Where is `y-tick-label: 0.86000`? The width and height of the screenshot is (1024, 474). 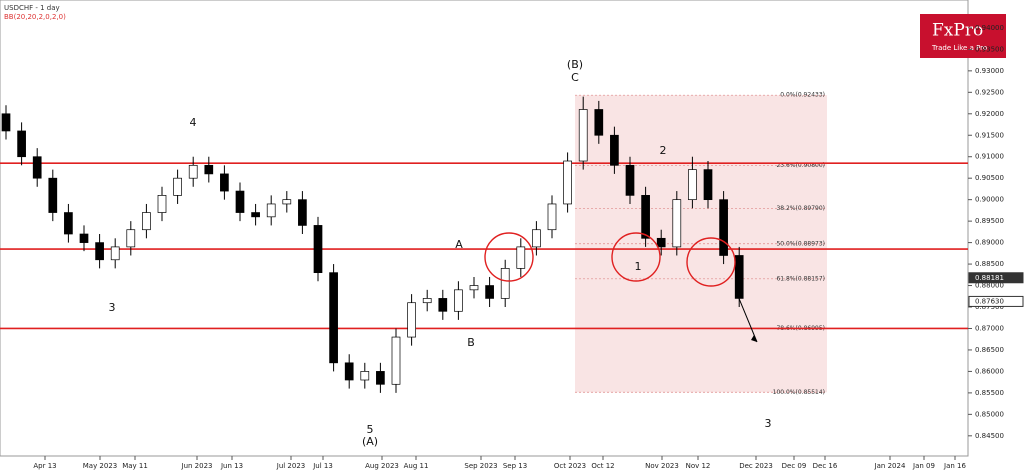
y-tick-label: 0.86000 is located at coordinates (989, 371).